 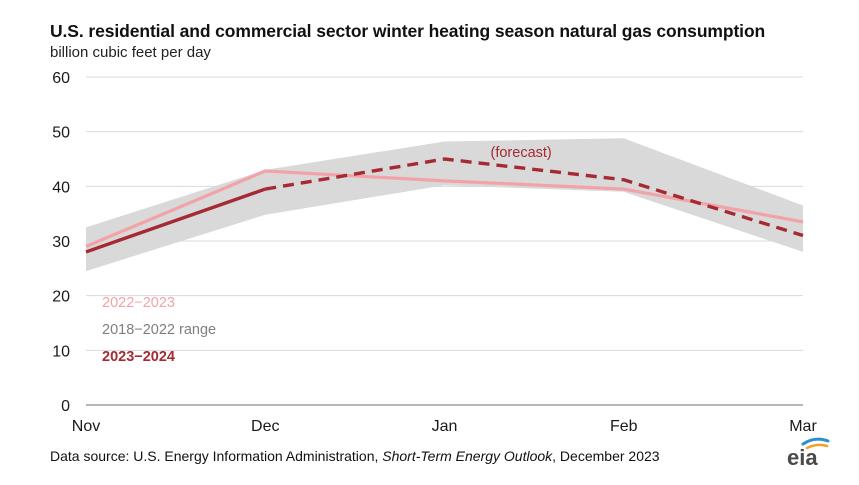 What do you see at coordinates (445, 426) in the screenshot?
I see `x-tick-label-jan: Jan` at bounding box center [445, 426].